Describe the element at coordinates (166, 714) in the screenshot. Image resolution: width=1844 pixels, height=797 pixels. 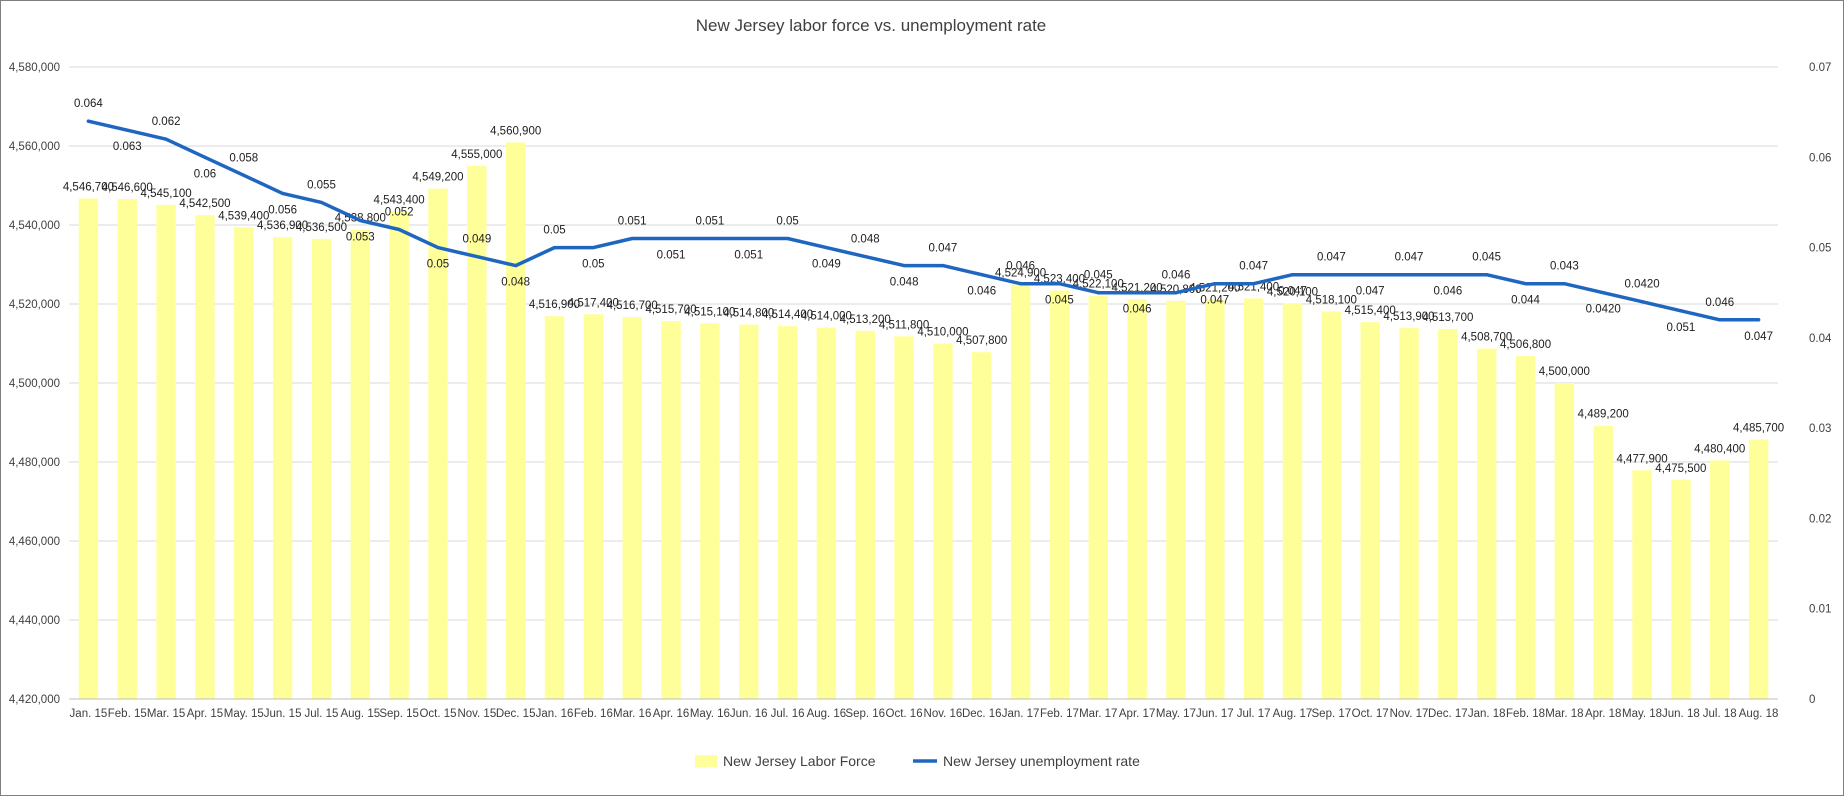
I see `x-tick-label: Mar. 15` at that location.